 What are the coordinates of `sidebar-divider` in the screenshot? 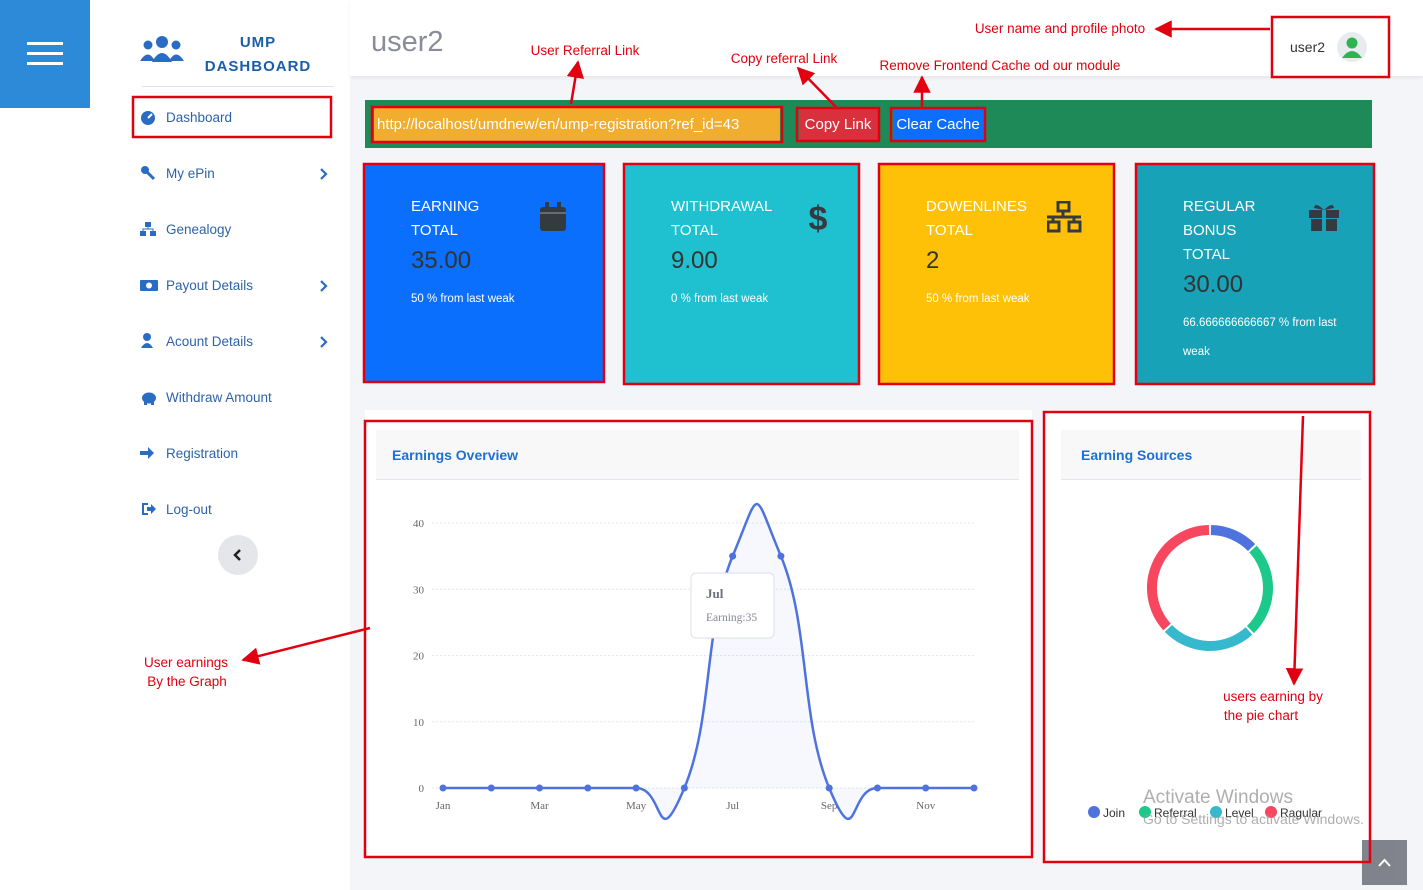 It's located at (238, 86).